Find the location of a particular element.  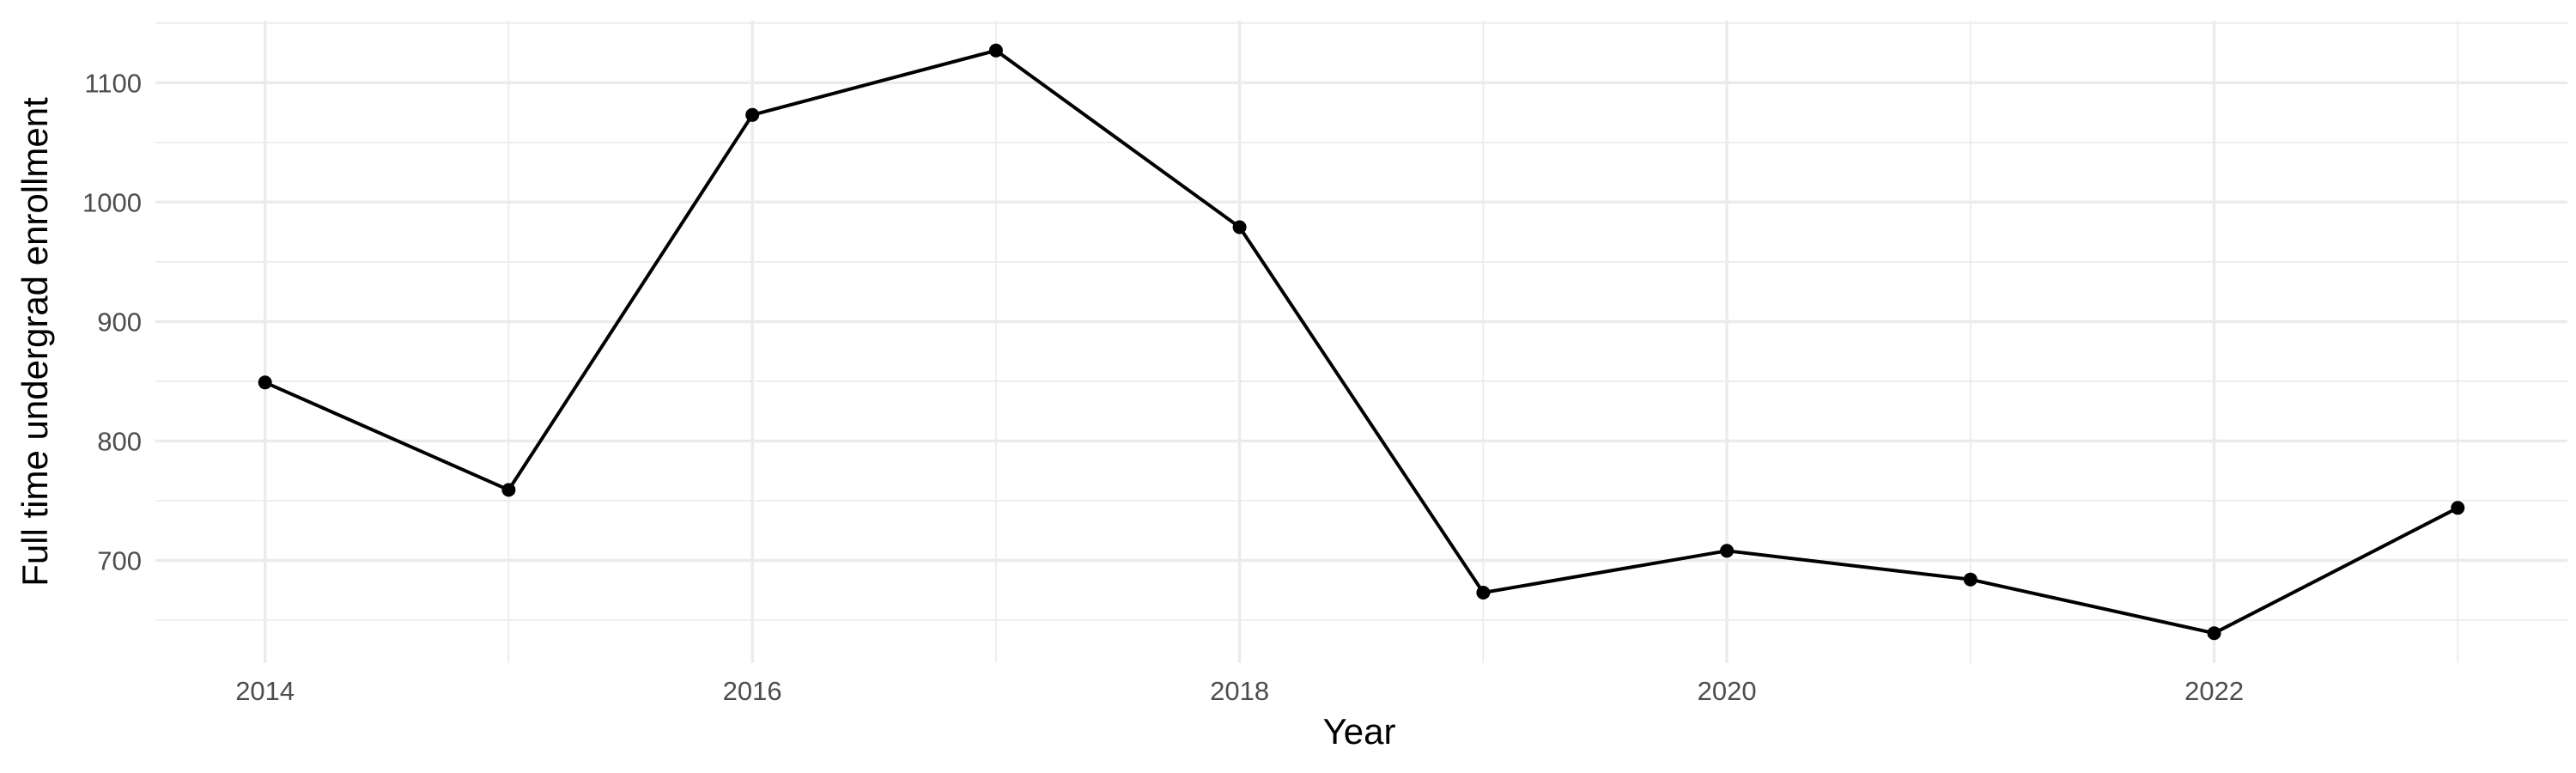

x-tick-label: 2016 is located at coordinates (753, 691).